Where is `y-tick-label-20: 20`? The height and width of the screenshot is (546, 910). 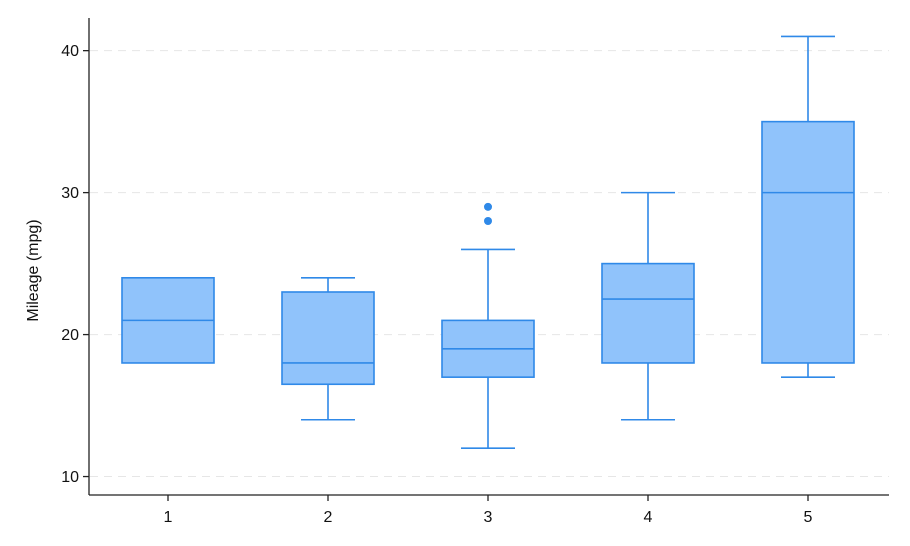 y-tick-label-20: 20 is located at coordinates (70, 335).